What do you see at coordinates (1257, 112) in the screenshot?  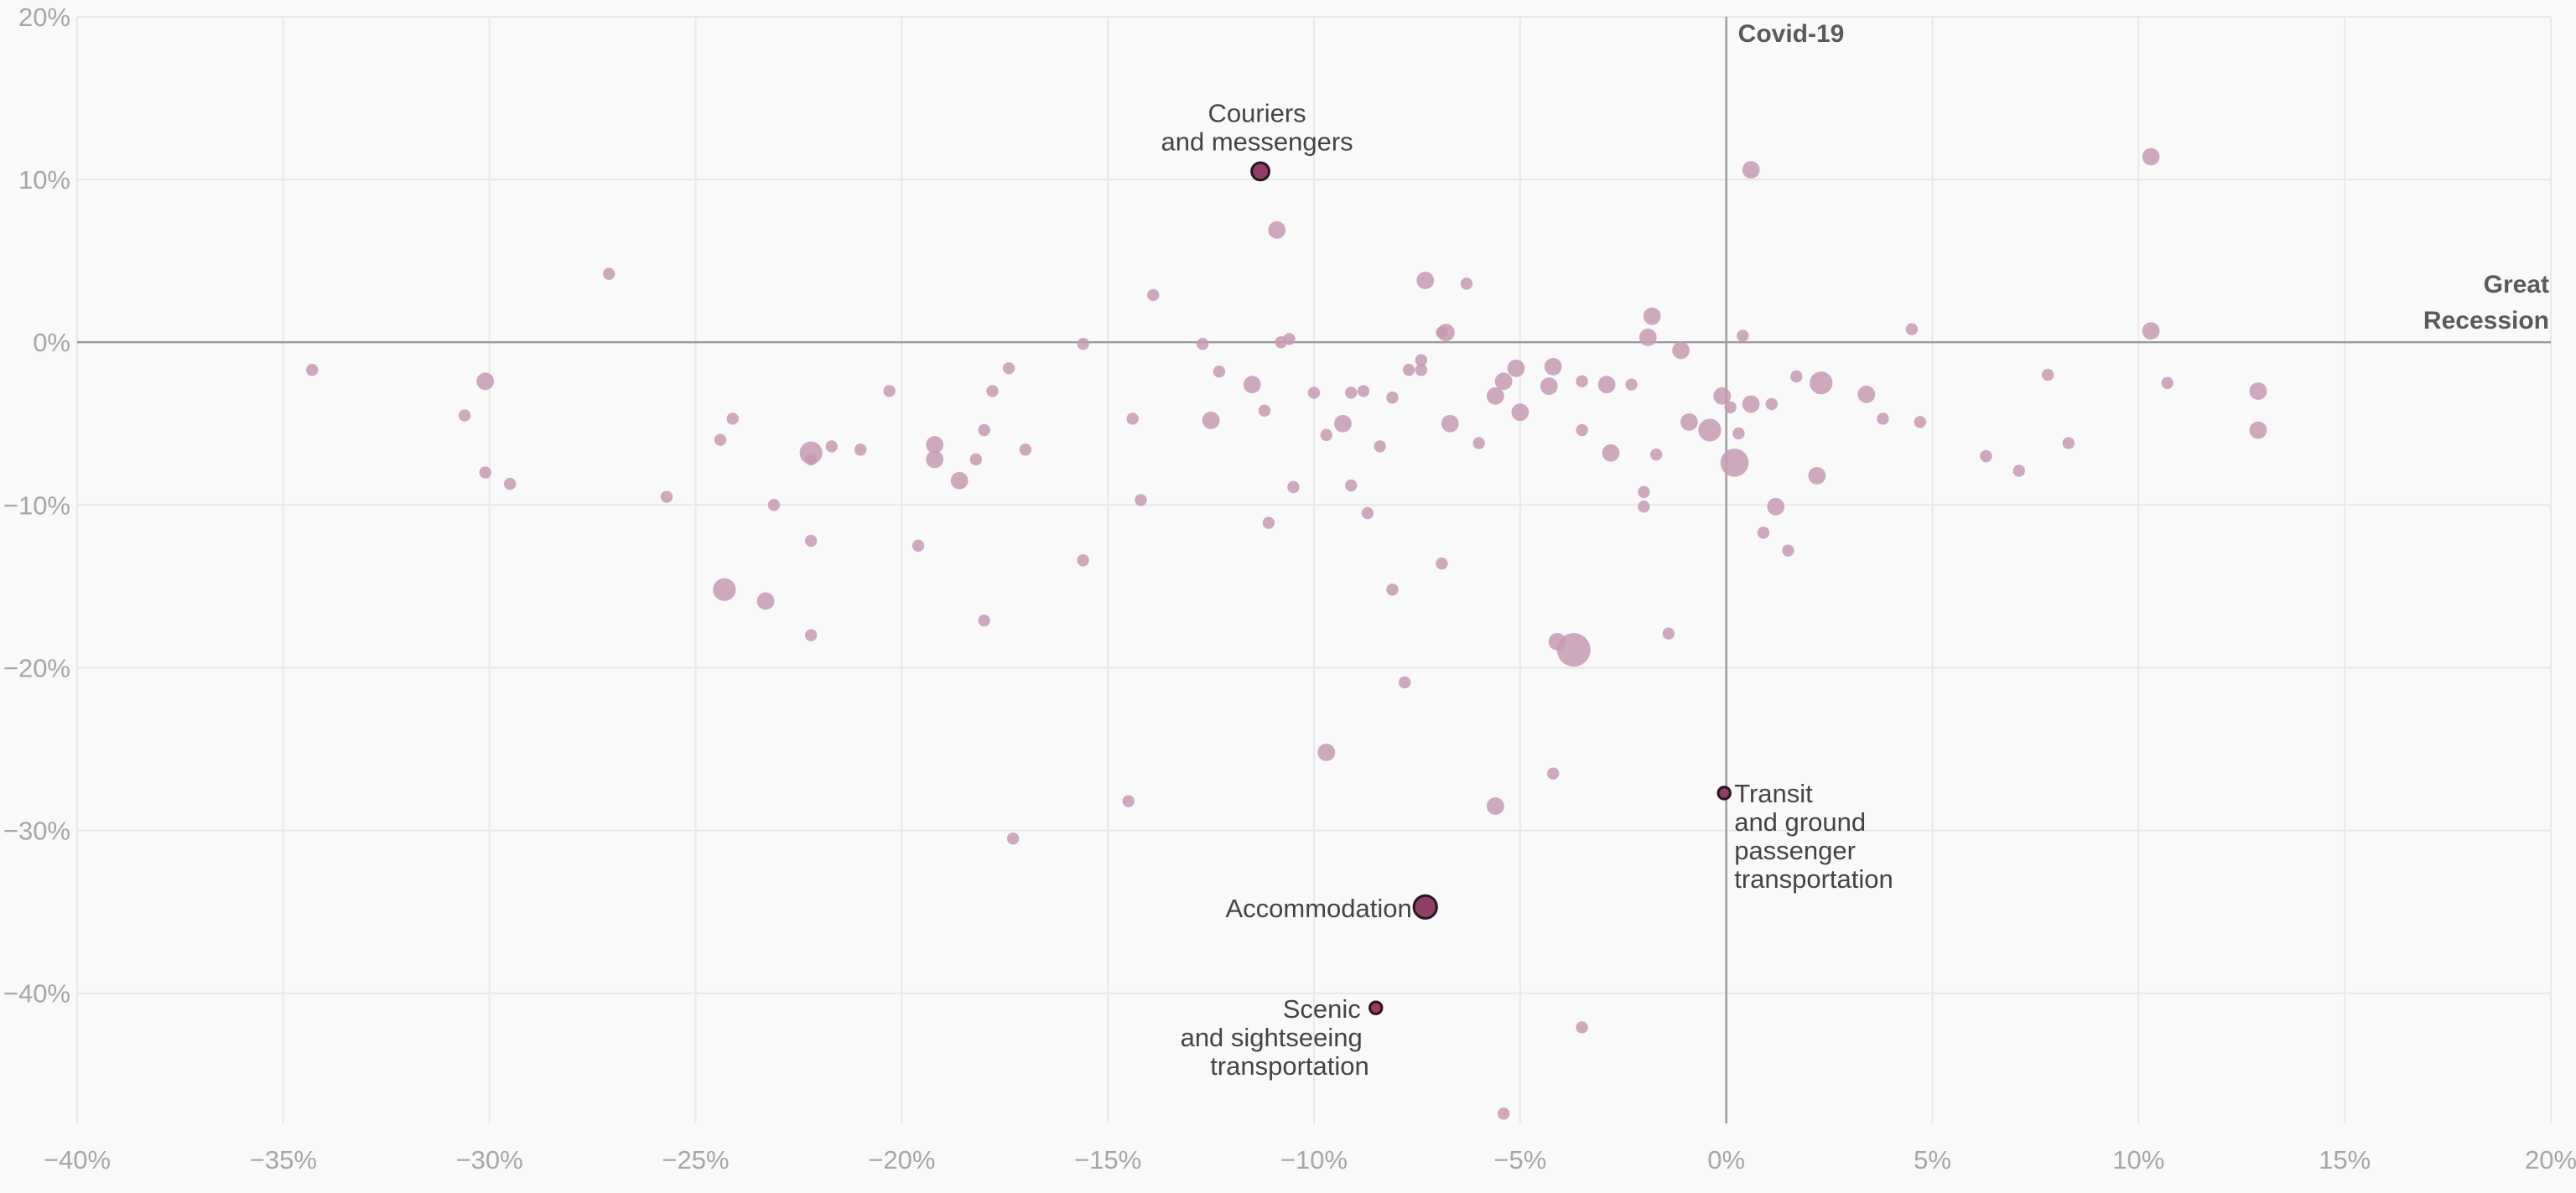 I see `annotation-label-line: Couriers` at bounding box center [1257, 112].